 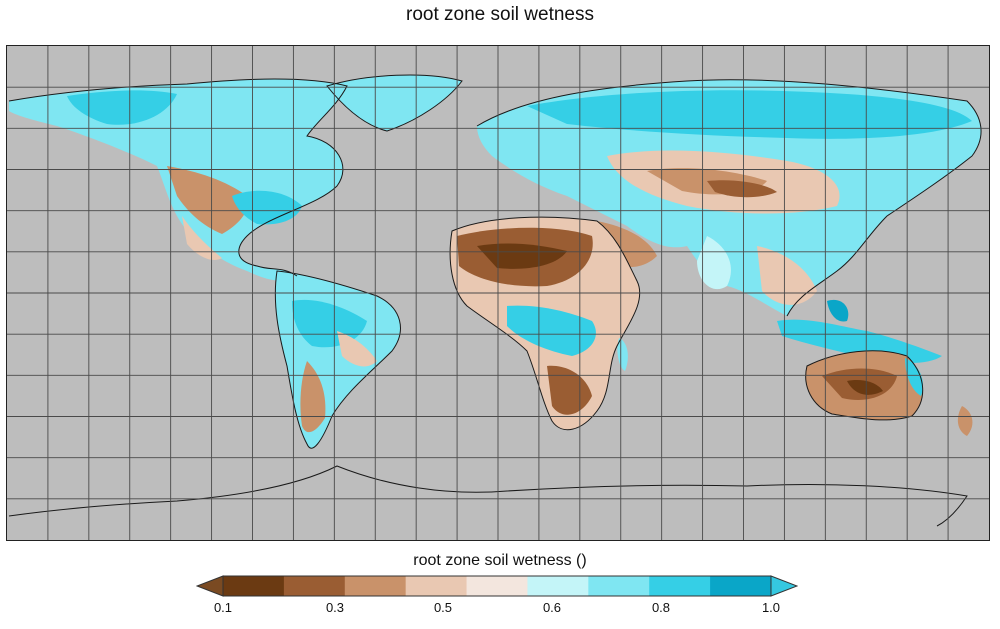 I want to click on colorbar, so click(x=497, y=586).